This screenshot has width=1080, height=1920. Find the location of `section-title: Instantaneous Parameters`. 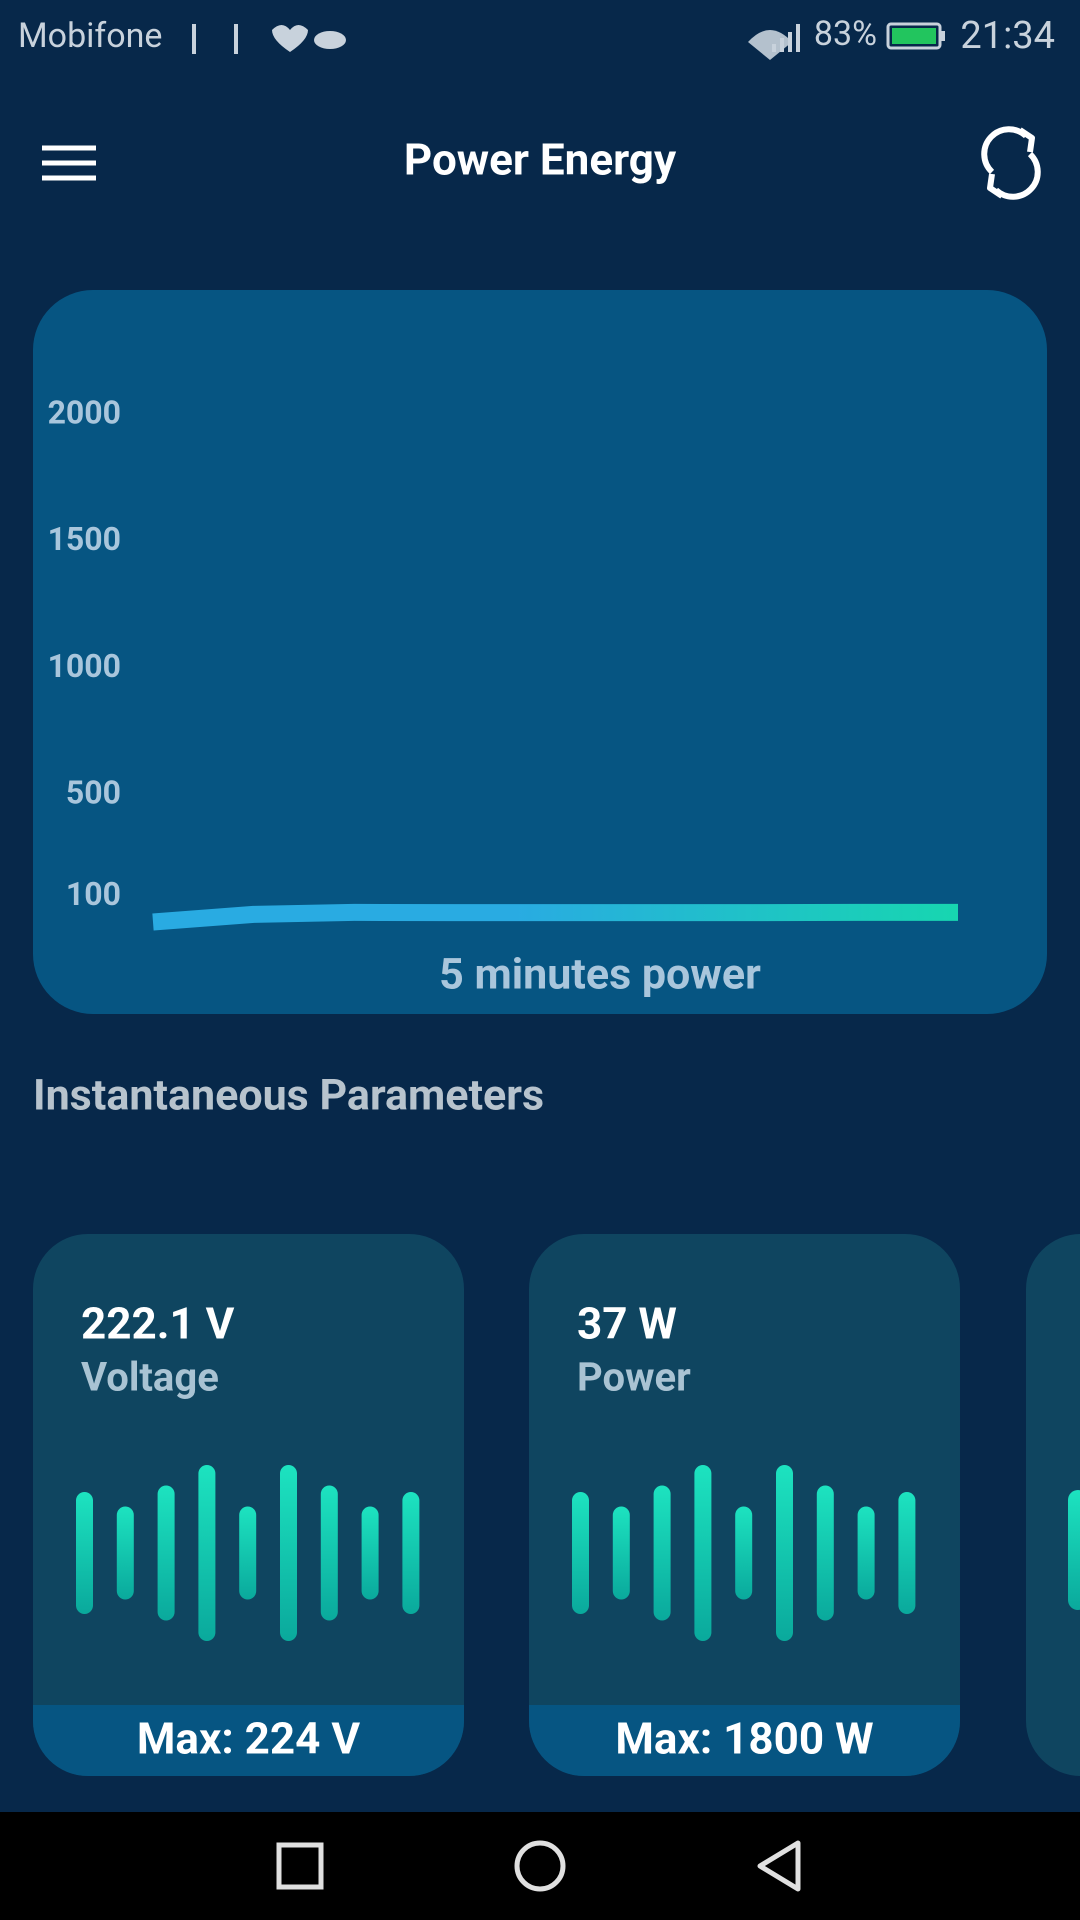

section-title: Instantaneous Parameters is located at coordinates (288, 1095).